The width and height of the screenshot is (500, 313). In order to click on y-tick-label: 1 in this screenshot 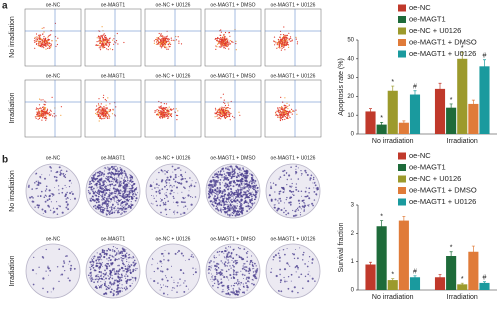, I will do `click(353, 262)`.